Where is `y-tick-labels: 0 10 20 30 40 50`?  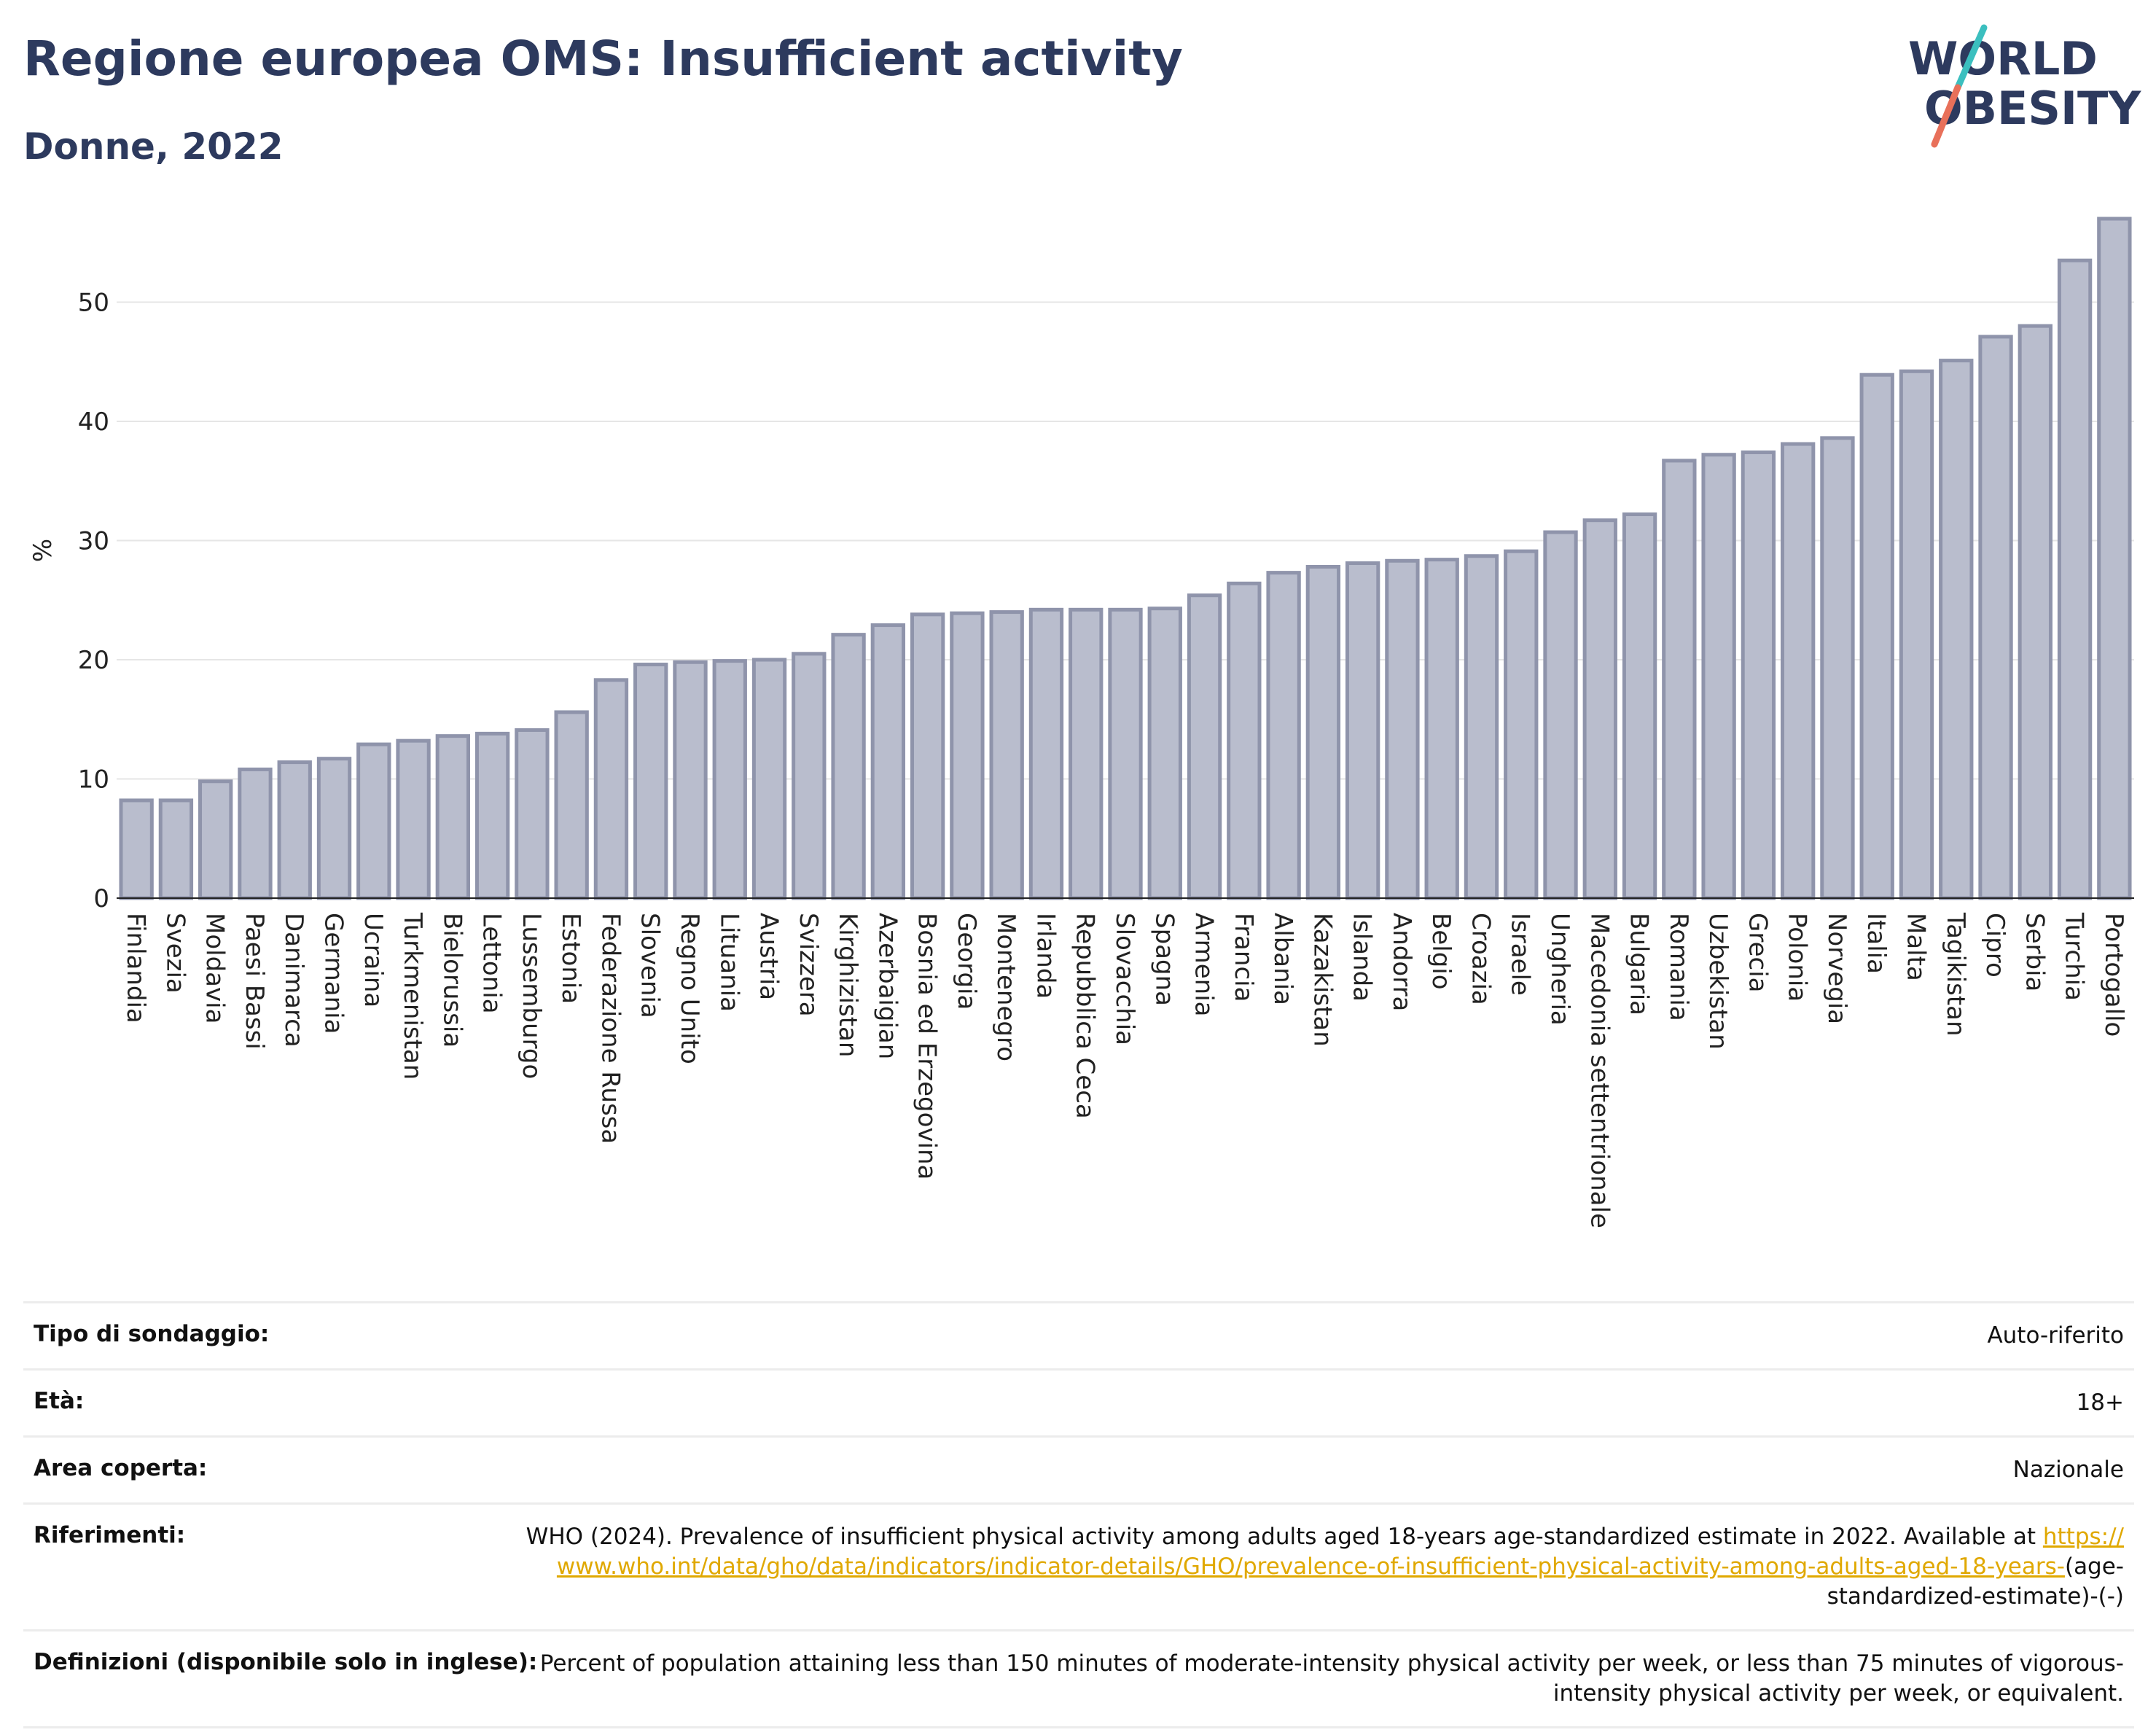 y-tick-labels: 0 10 20 30 40 50 is located at coordinates (94, 600).